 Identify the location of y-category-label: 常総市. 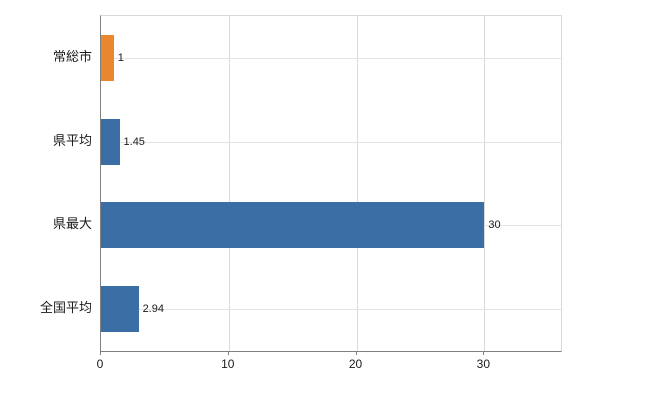
(72, 56).